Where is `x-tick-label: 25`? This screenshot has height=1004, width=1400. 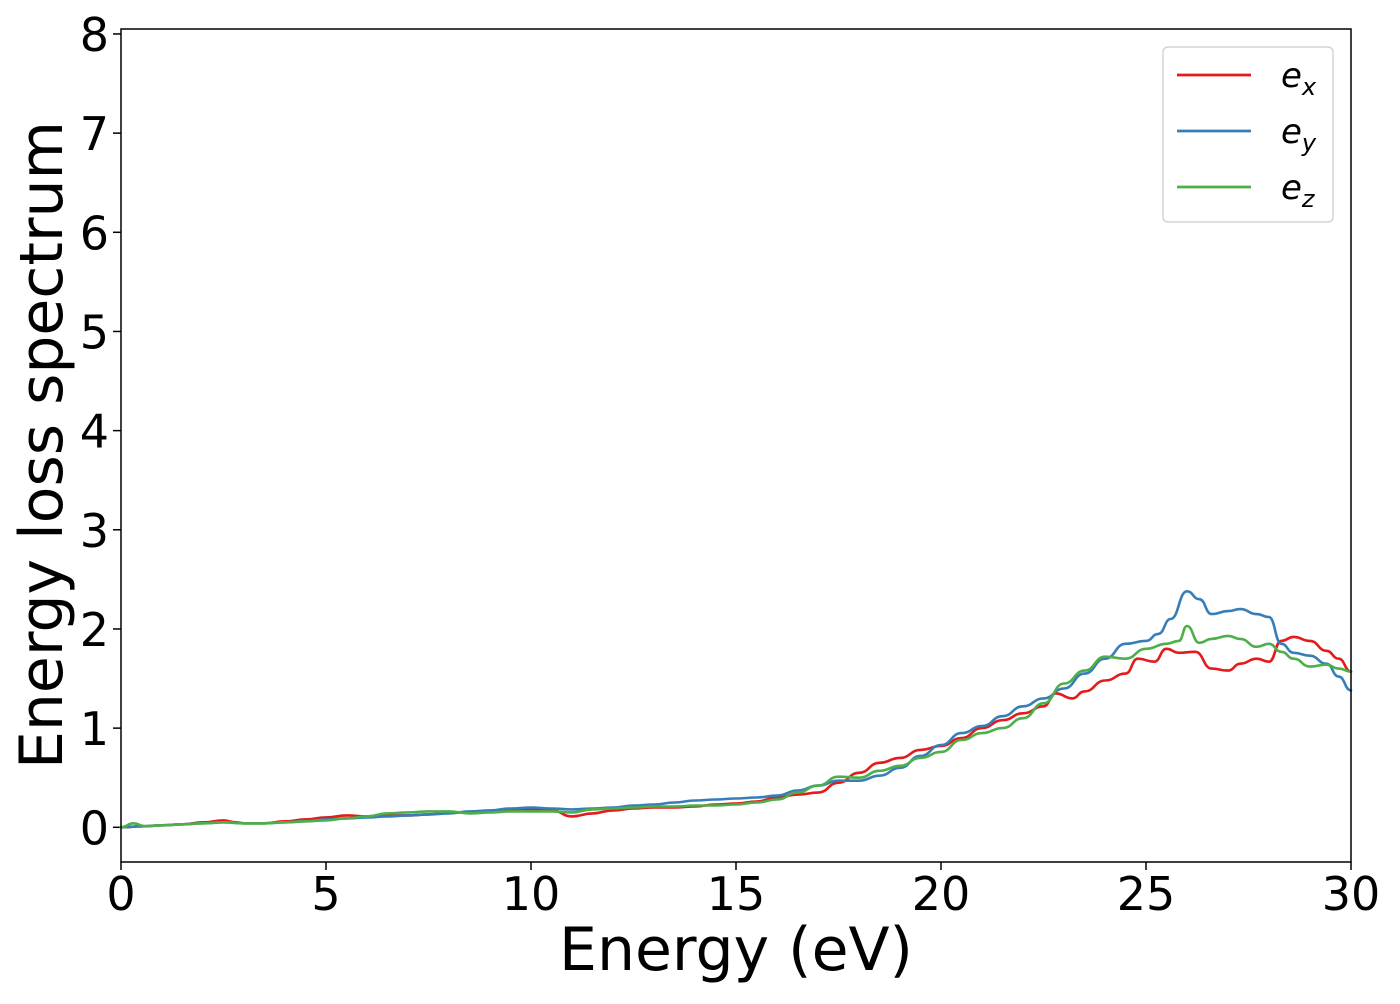
x-tick-label: 25 is located at coordinates (1146, 894).